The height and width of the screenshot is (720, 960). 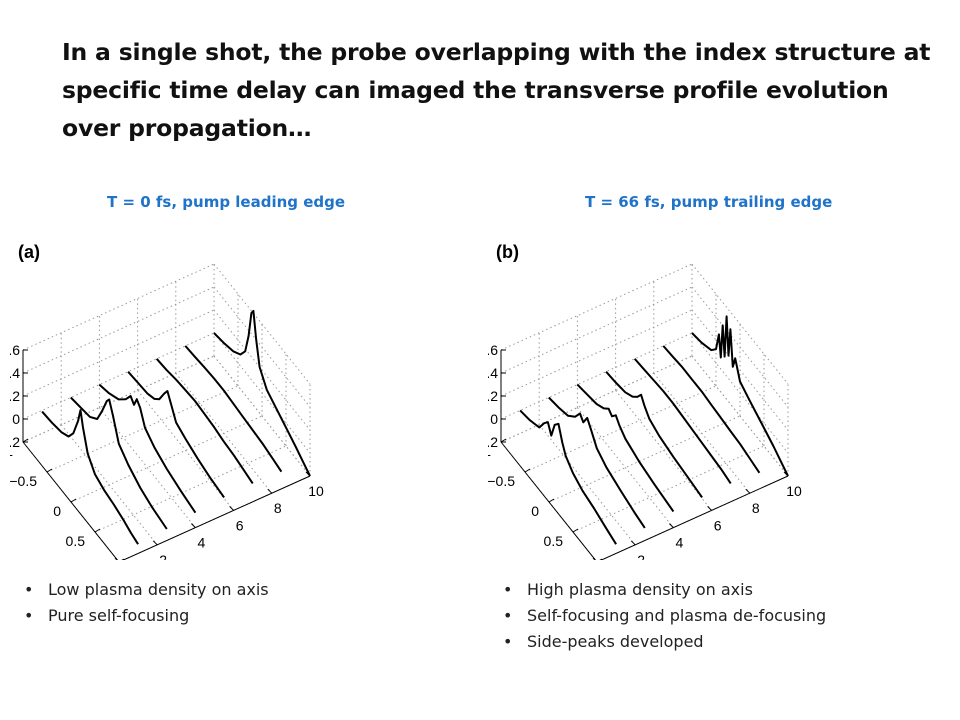 What do you see at coordinates (226, 202) in the screenshot?
I see `panel-a-title: T = 0 fs, pump leading edge` at bounding box center [226, 202].